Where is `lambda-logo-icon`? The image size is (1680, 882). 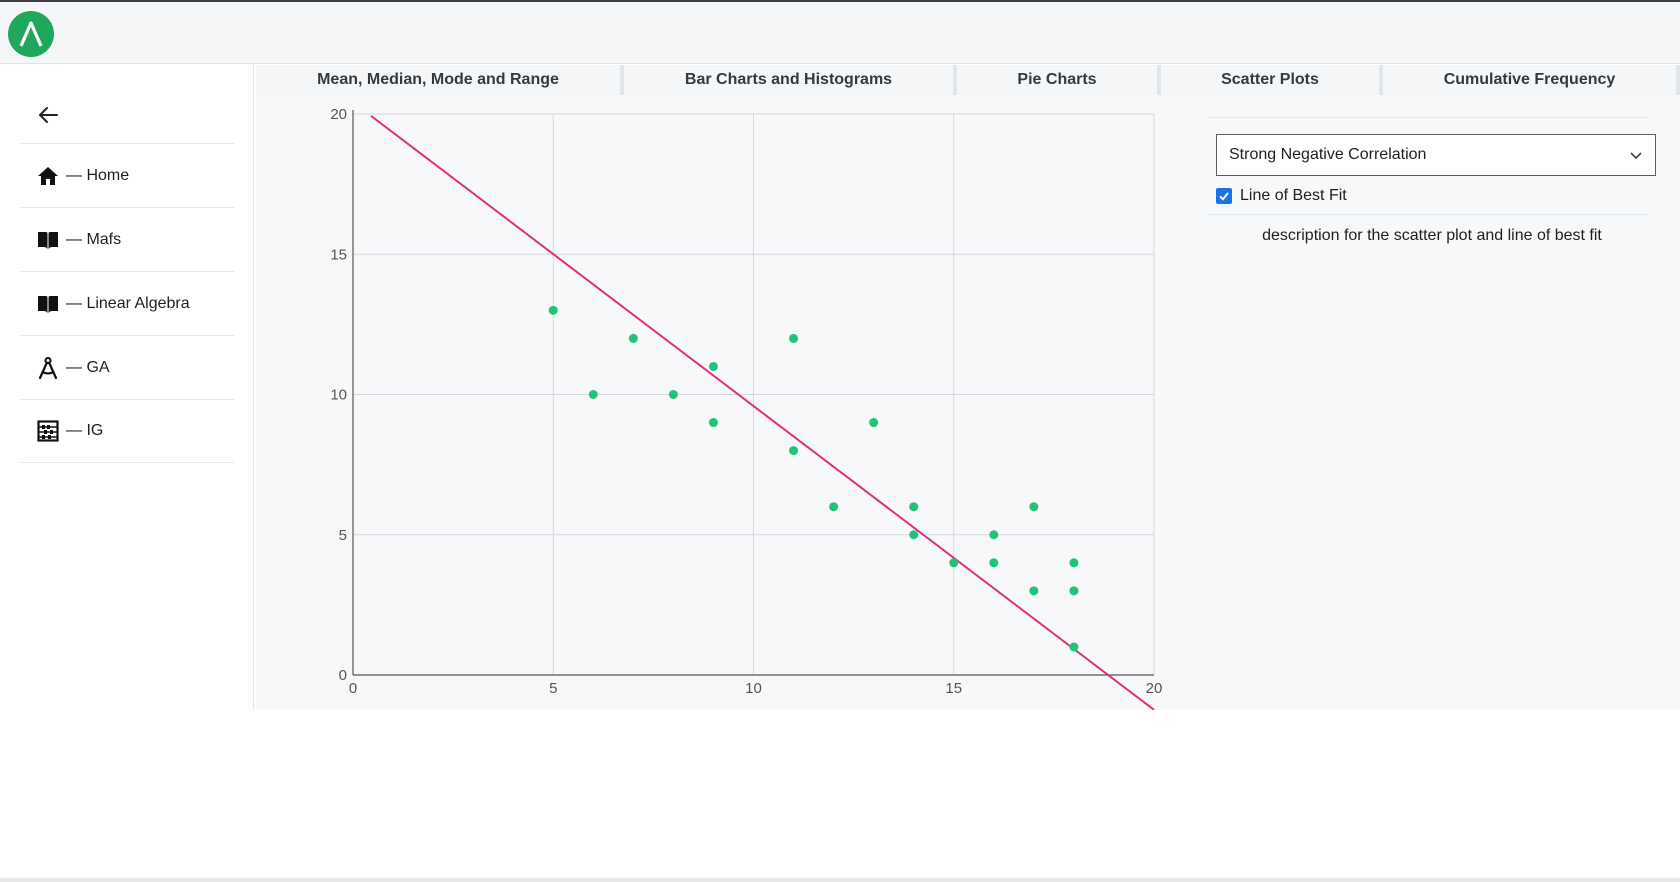
lambda-logo-icon is located at coordinates (31, 34).